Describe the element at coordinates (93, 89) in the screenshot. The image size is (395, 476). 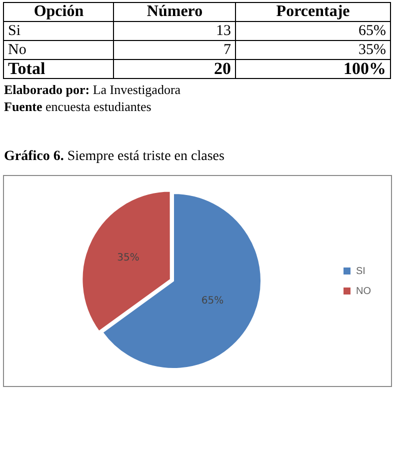
I see `text: Elaborado por: La Investigadora` at that location.